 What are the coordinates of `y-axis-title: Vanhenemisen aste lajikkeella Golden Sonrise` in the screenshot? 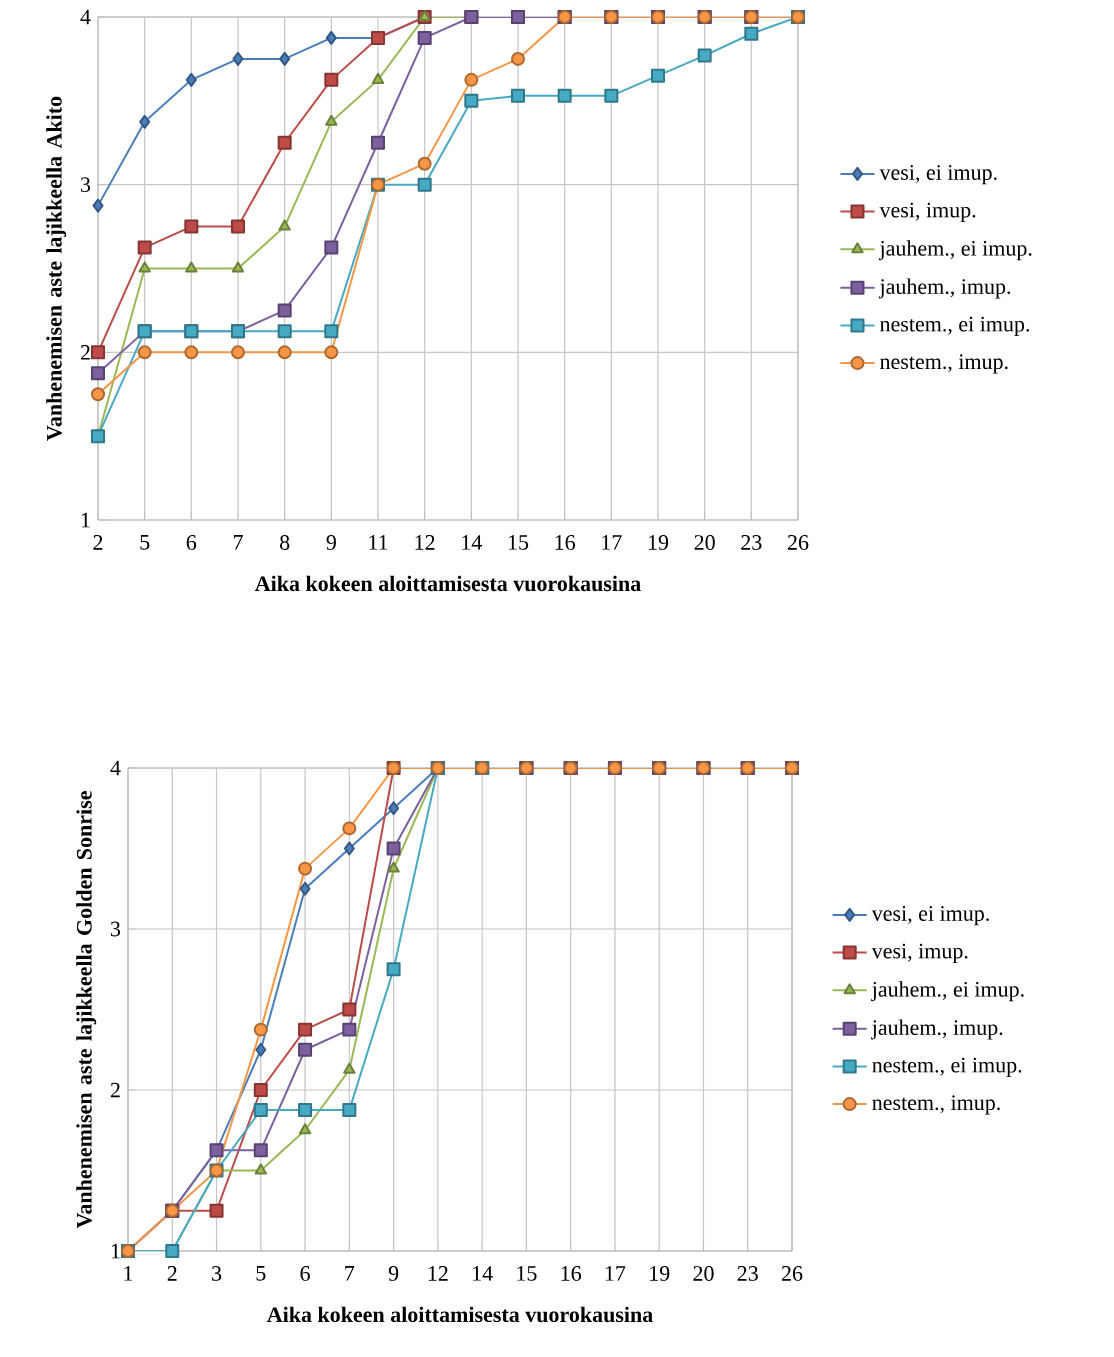 It's located at (86, 1010).